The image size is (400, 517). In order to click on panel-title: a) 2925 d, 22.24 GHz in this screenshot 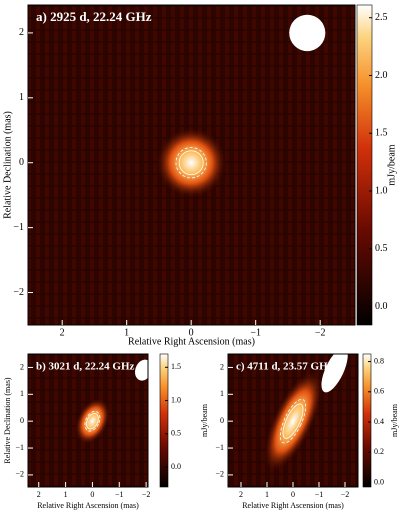, I will do `click(94, 16)`.